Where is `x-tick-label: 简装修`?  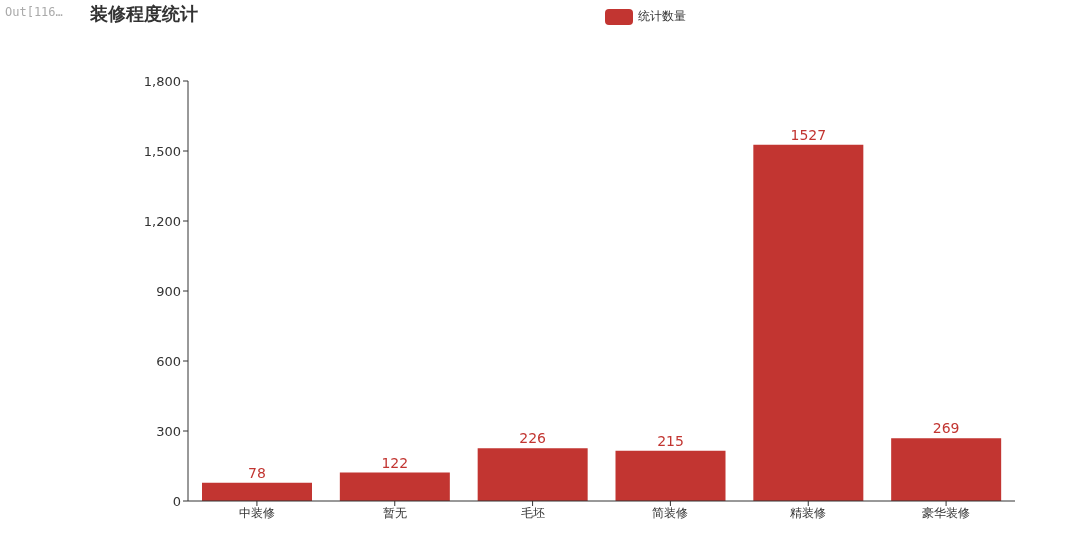
x-tick-label: 简装修 is located at coordinates (670, 512).